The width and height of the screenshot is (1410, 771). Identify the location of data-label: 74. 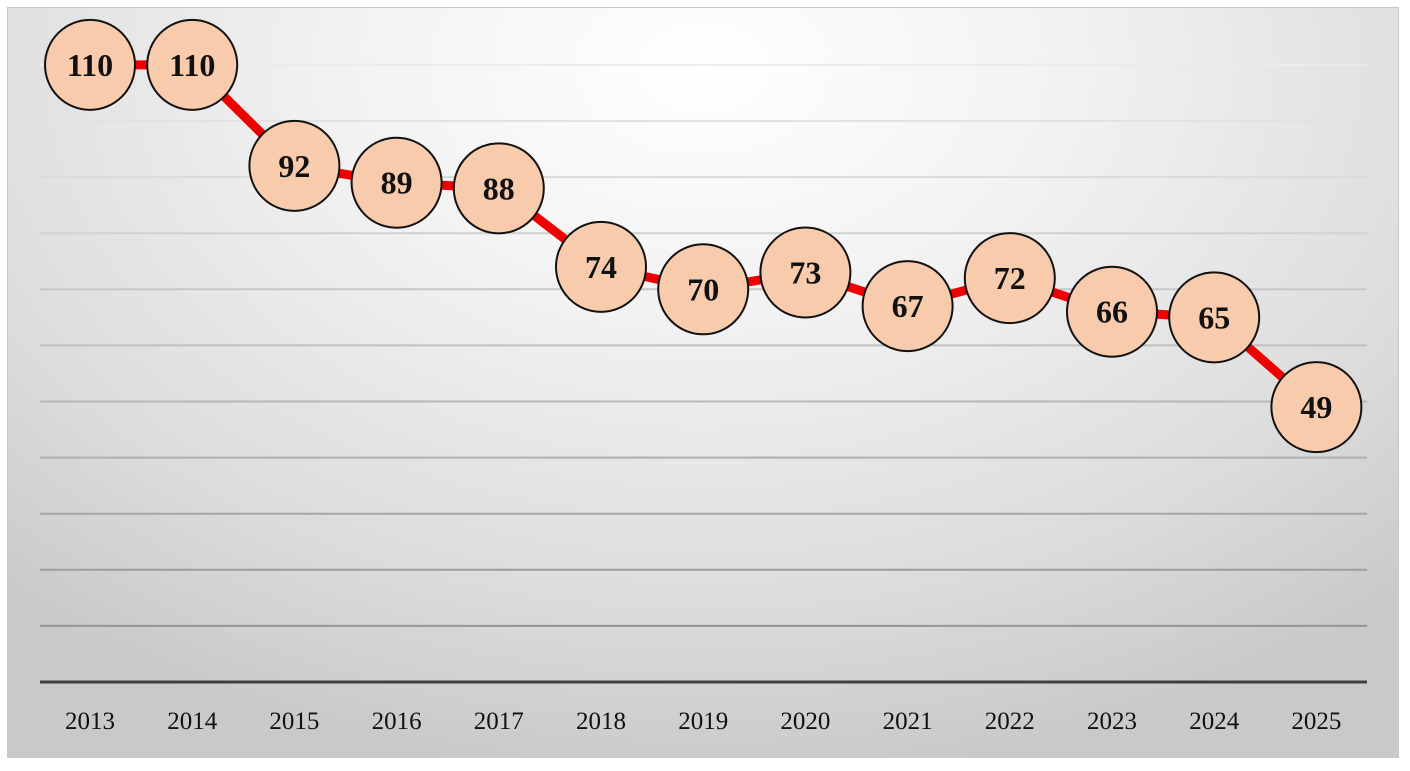
(601, 267).